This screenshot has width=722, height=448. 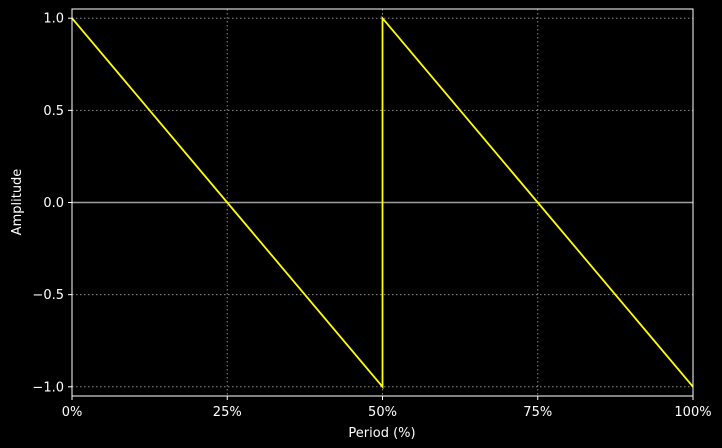 What do you see at coordinates (17, 202) in the screenshot?
I see `y-axis-label: Amplitude` at bounding box center [17, 202].